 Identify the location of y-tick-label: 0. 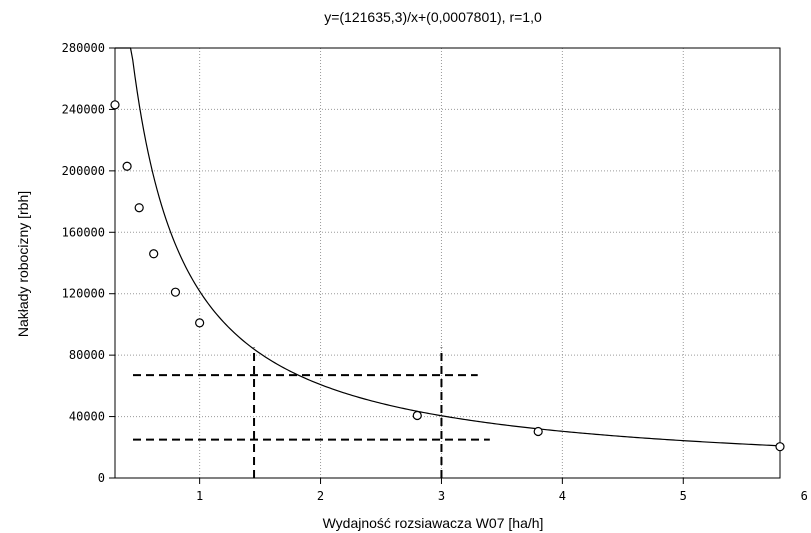
(101, 478).